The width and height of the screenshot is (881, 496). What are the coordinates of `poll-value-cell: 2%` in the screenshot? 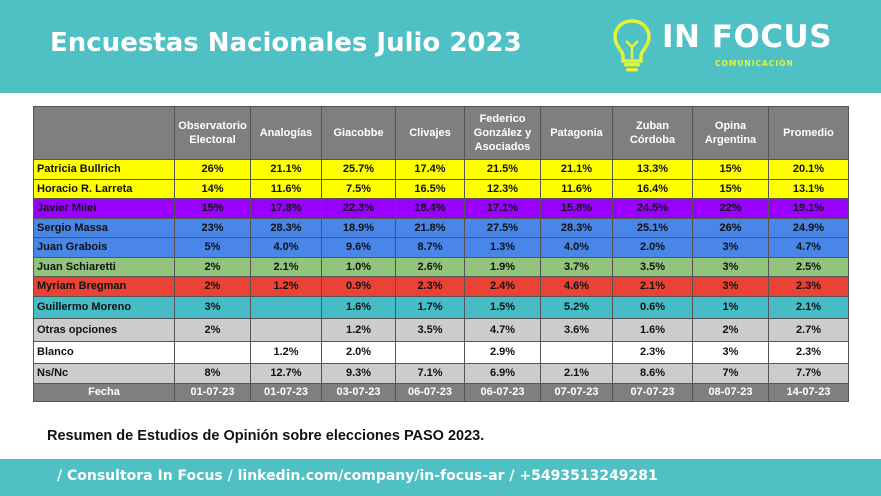 It's located at (212, 286).